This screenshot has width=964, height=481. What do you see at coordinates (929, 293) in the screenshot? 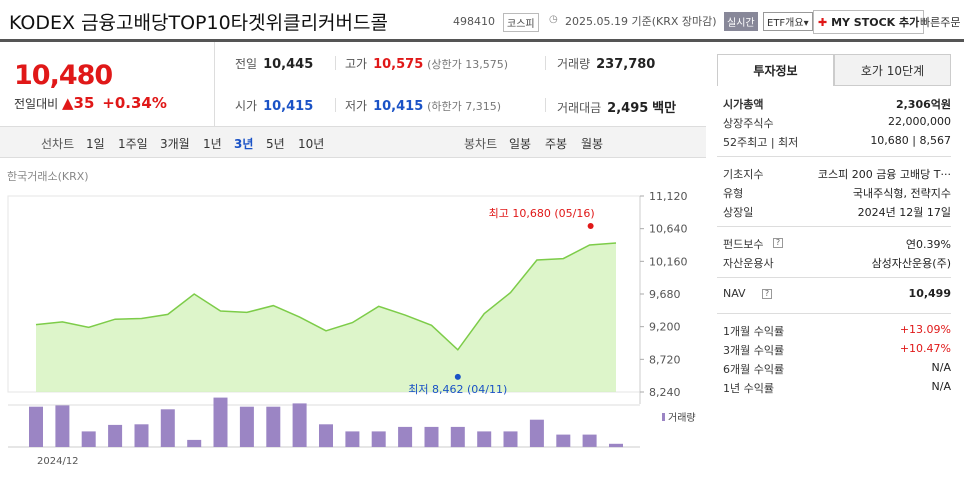
I see `info-value: 10,499` at bounding box center [929, 293].